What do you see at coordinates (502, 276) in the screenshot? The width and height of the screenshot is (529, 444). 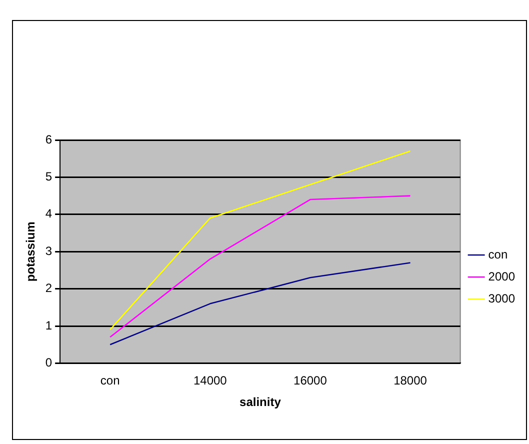 I see `legend-label: 2000` at bounding box center [502, 276].